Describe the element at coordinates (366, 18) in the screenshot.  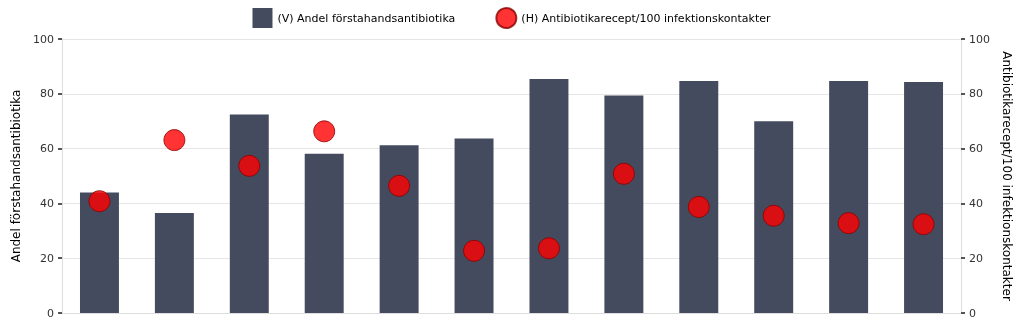
I see `legend-label: (V) Andel förstahandsantibiotika` at that location.